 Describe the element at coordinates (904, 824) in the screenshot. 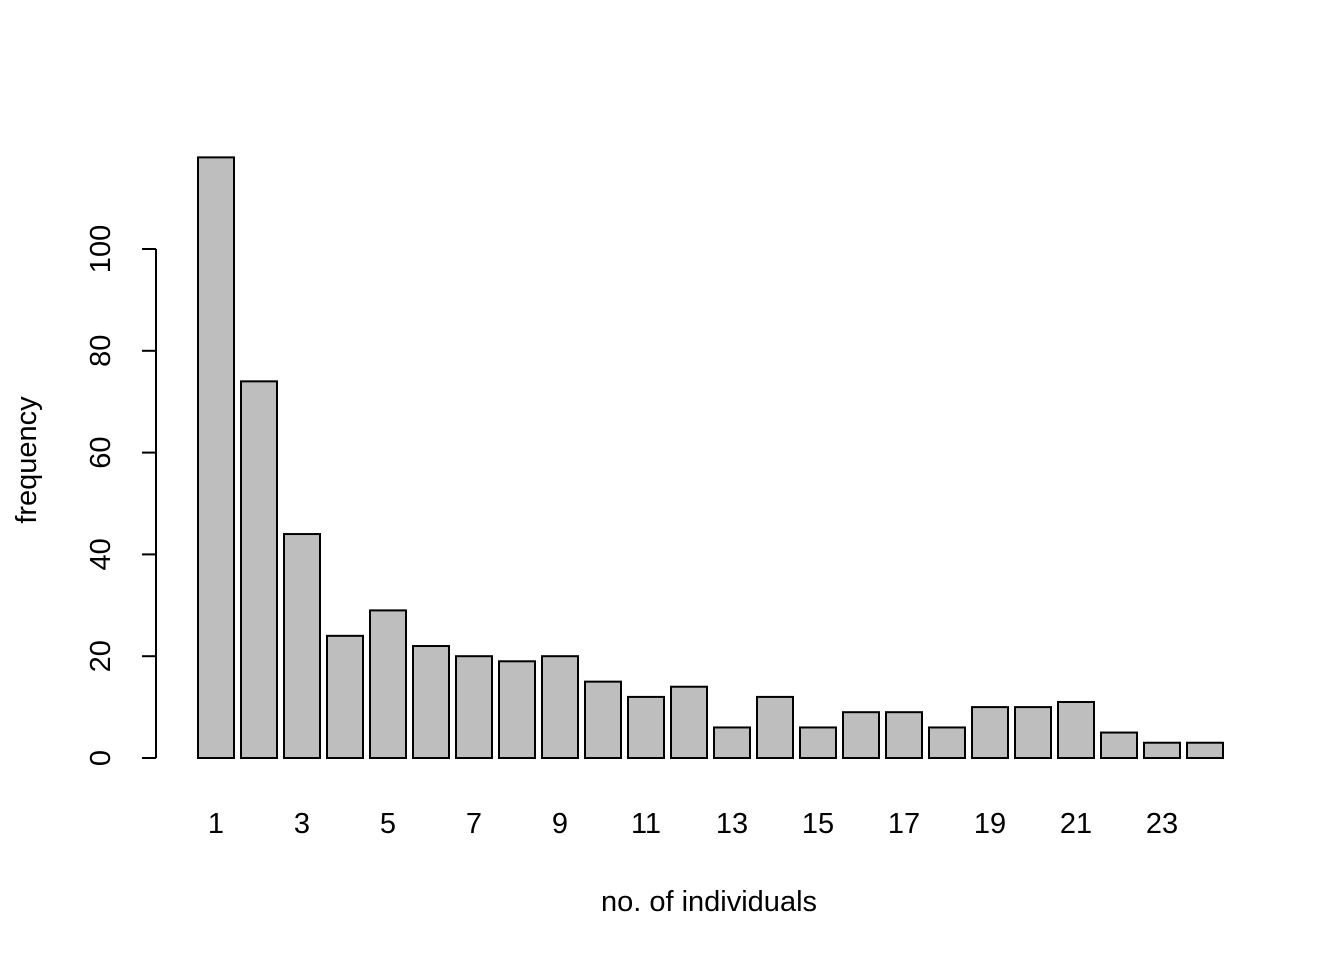

I see `x-tick-label-17: 17` at that location.